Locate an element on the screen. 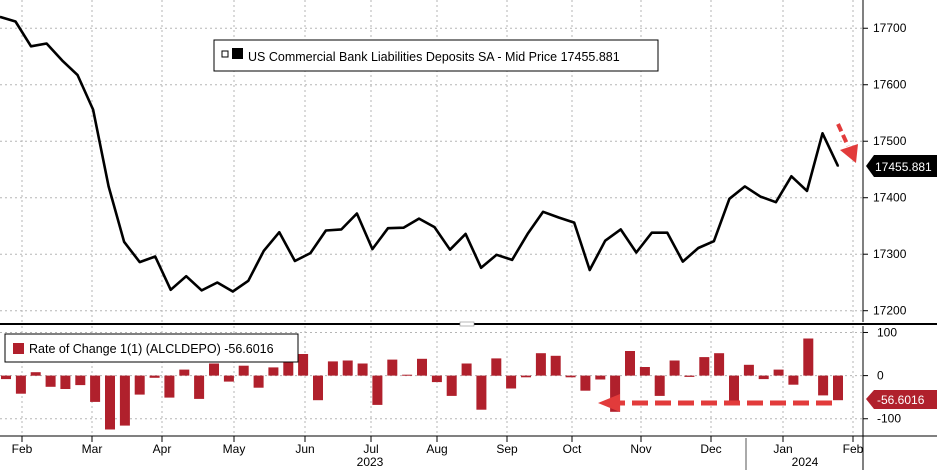 This screenshot has height=470, width=937. legend-expand-icon is located at coordinates (225, 54).